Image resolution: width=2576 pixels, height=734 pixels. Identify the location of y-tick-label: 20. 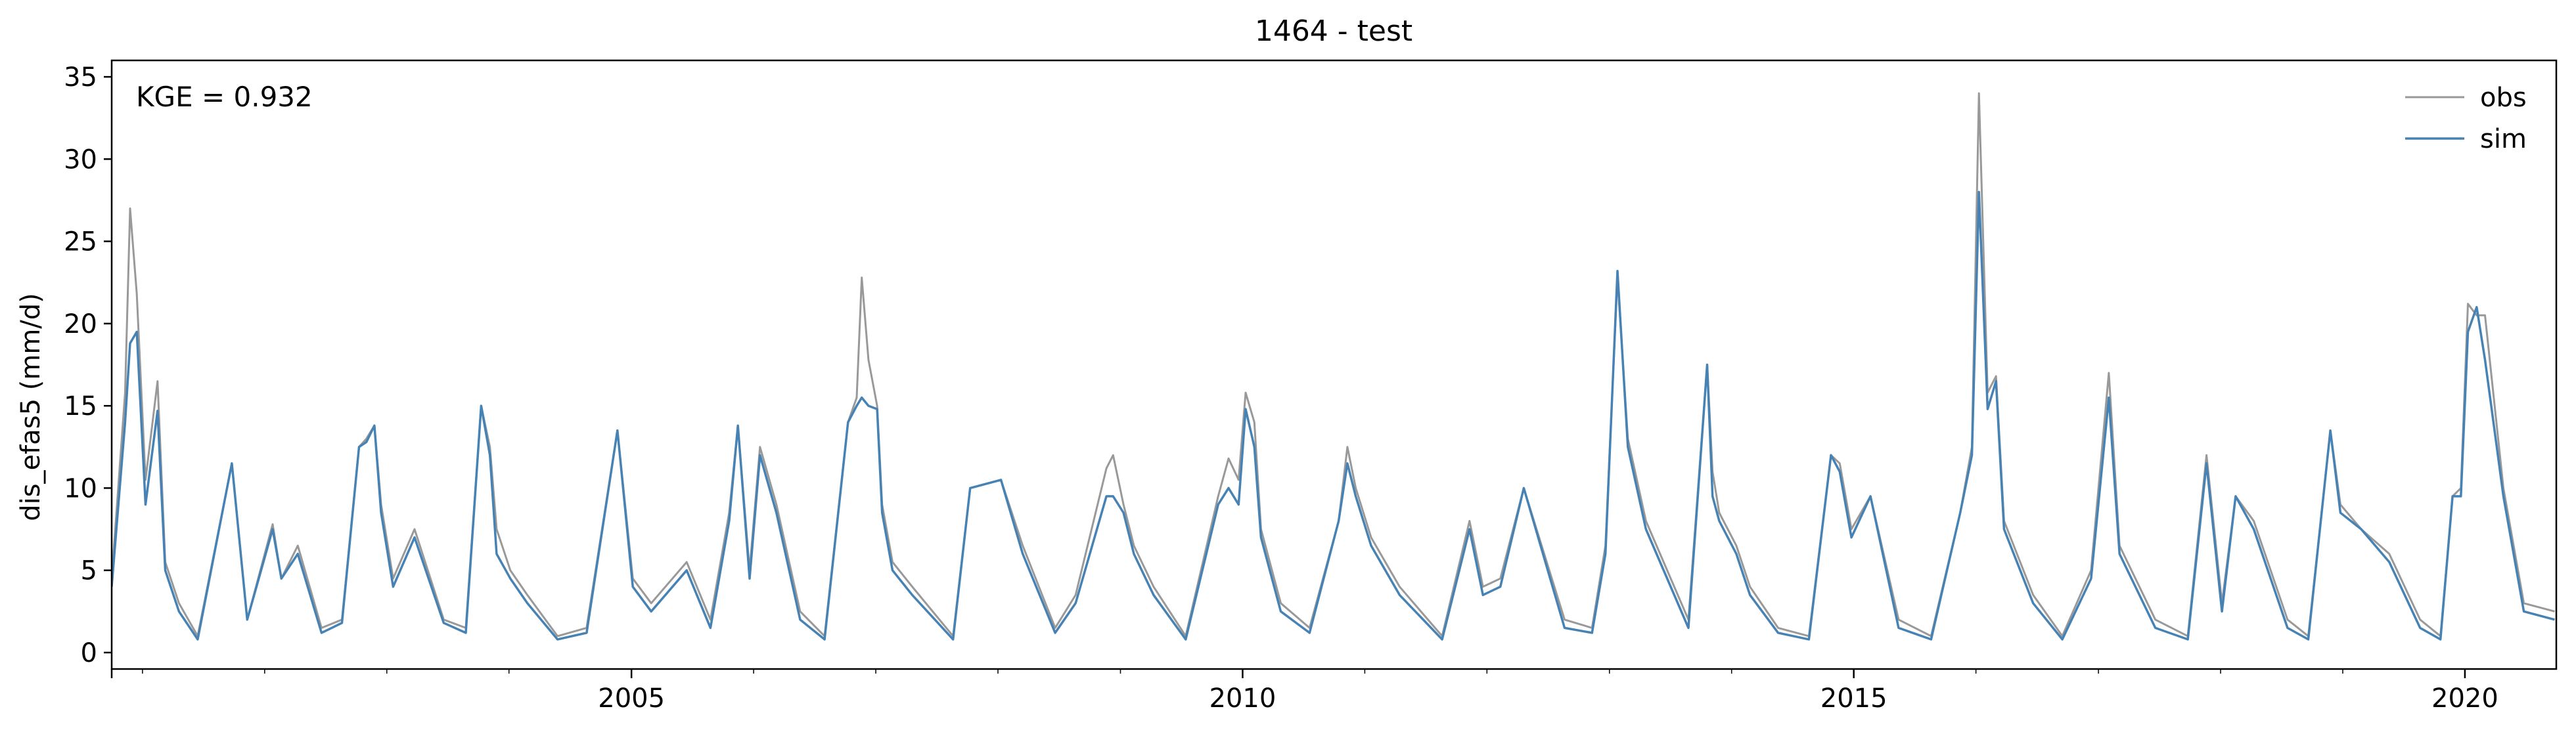
(80, 324).